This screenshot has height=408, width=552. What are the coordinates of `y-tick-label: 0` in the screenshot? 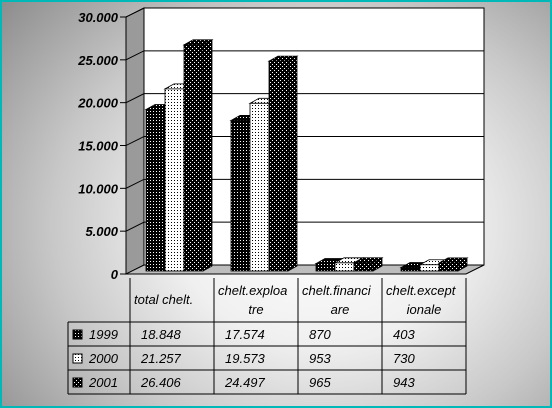 It's located at (115, 274).